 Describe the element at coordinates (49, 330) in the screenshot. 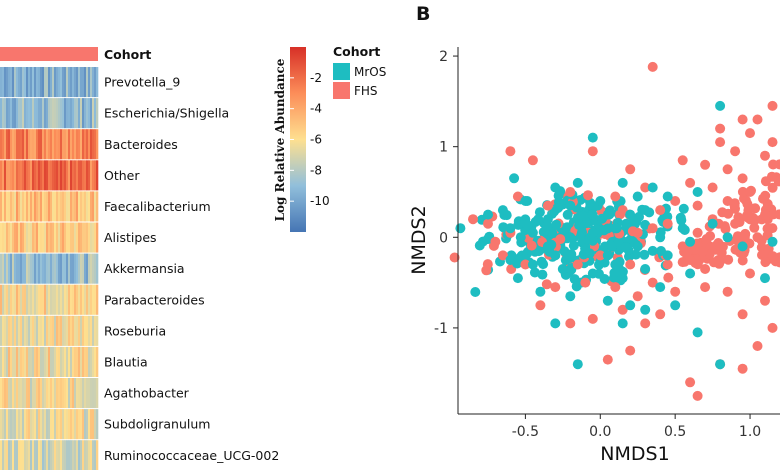

I see `heatmap-row` at that location.